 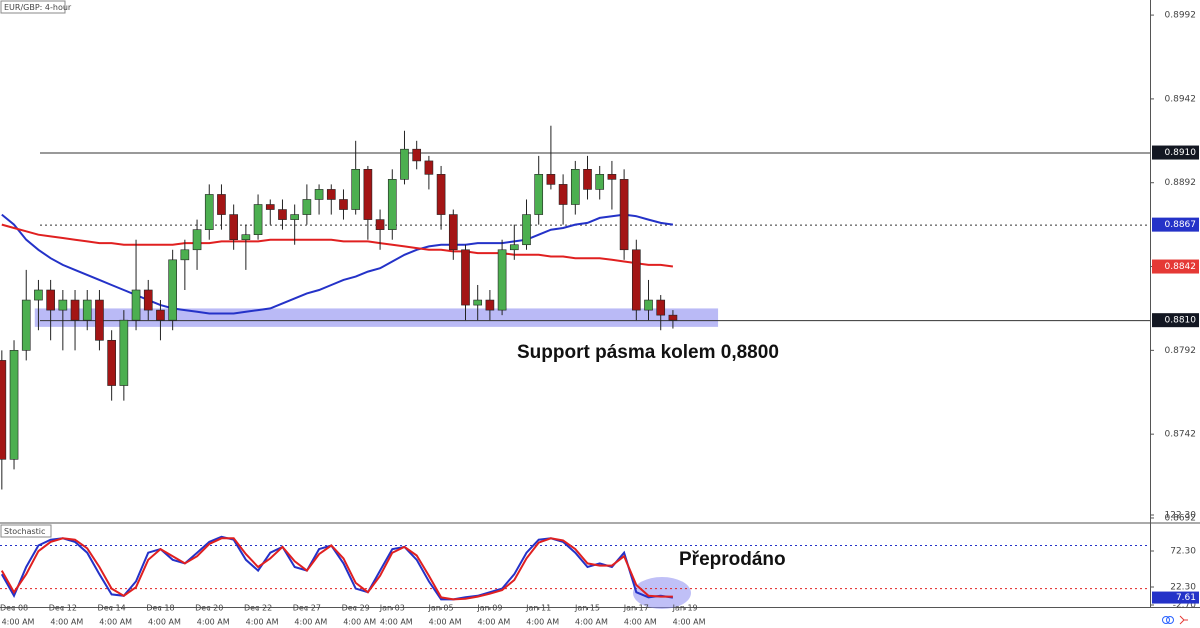 I want to click on y-tick-label: 72.30, so click(x=1183, y=551).